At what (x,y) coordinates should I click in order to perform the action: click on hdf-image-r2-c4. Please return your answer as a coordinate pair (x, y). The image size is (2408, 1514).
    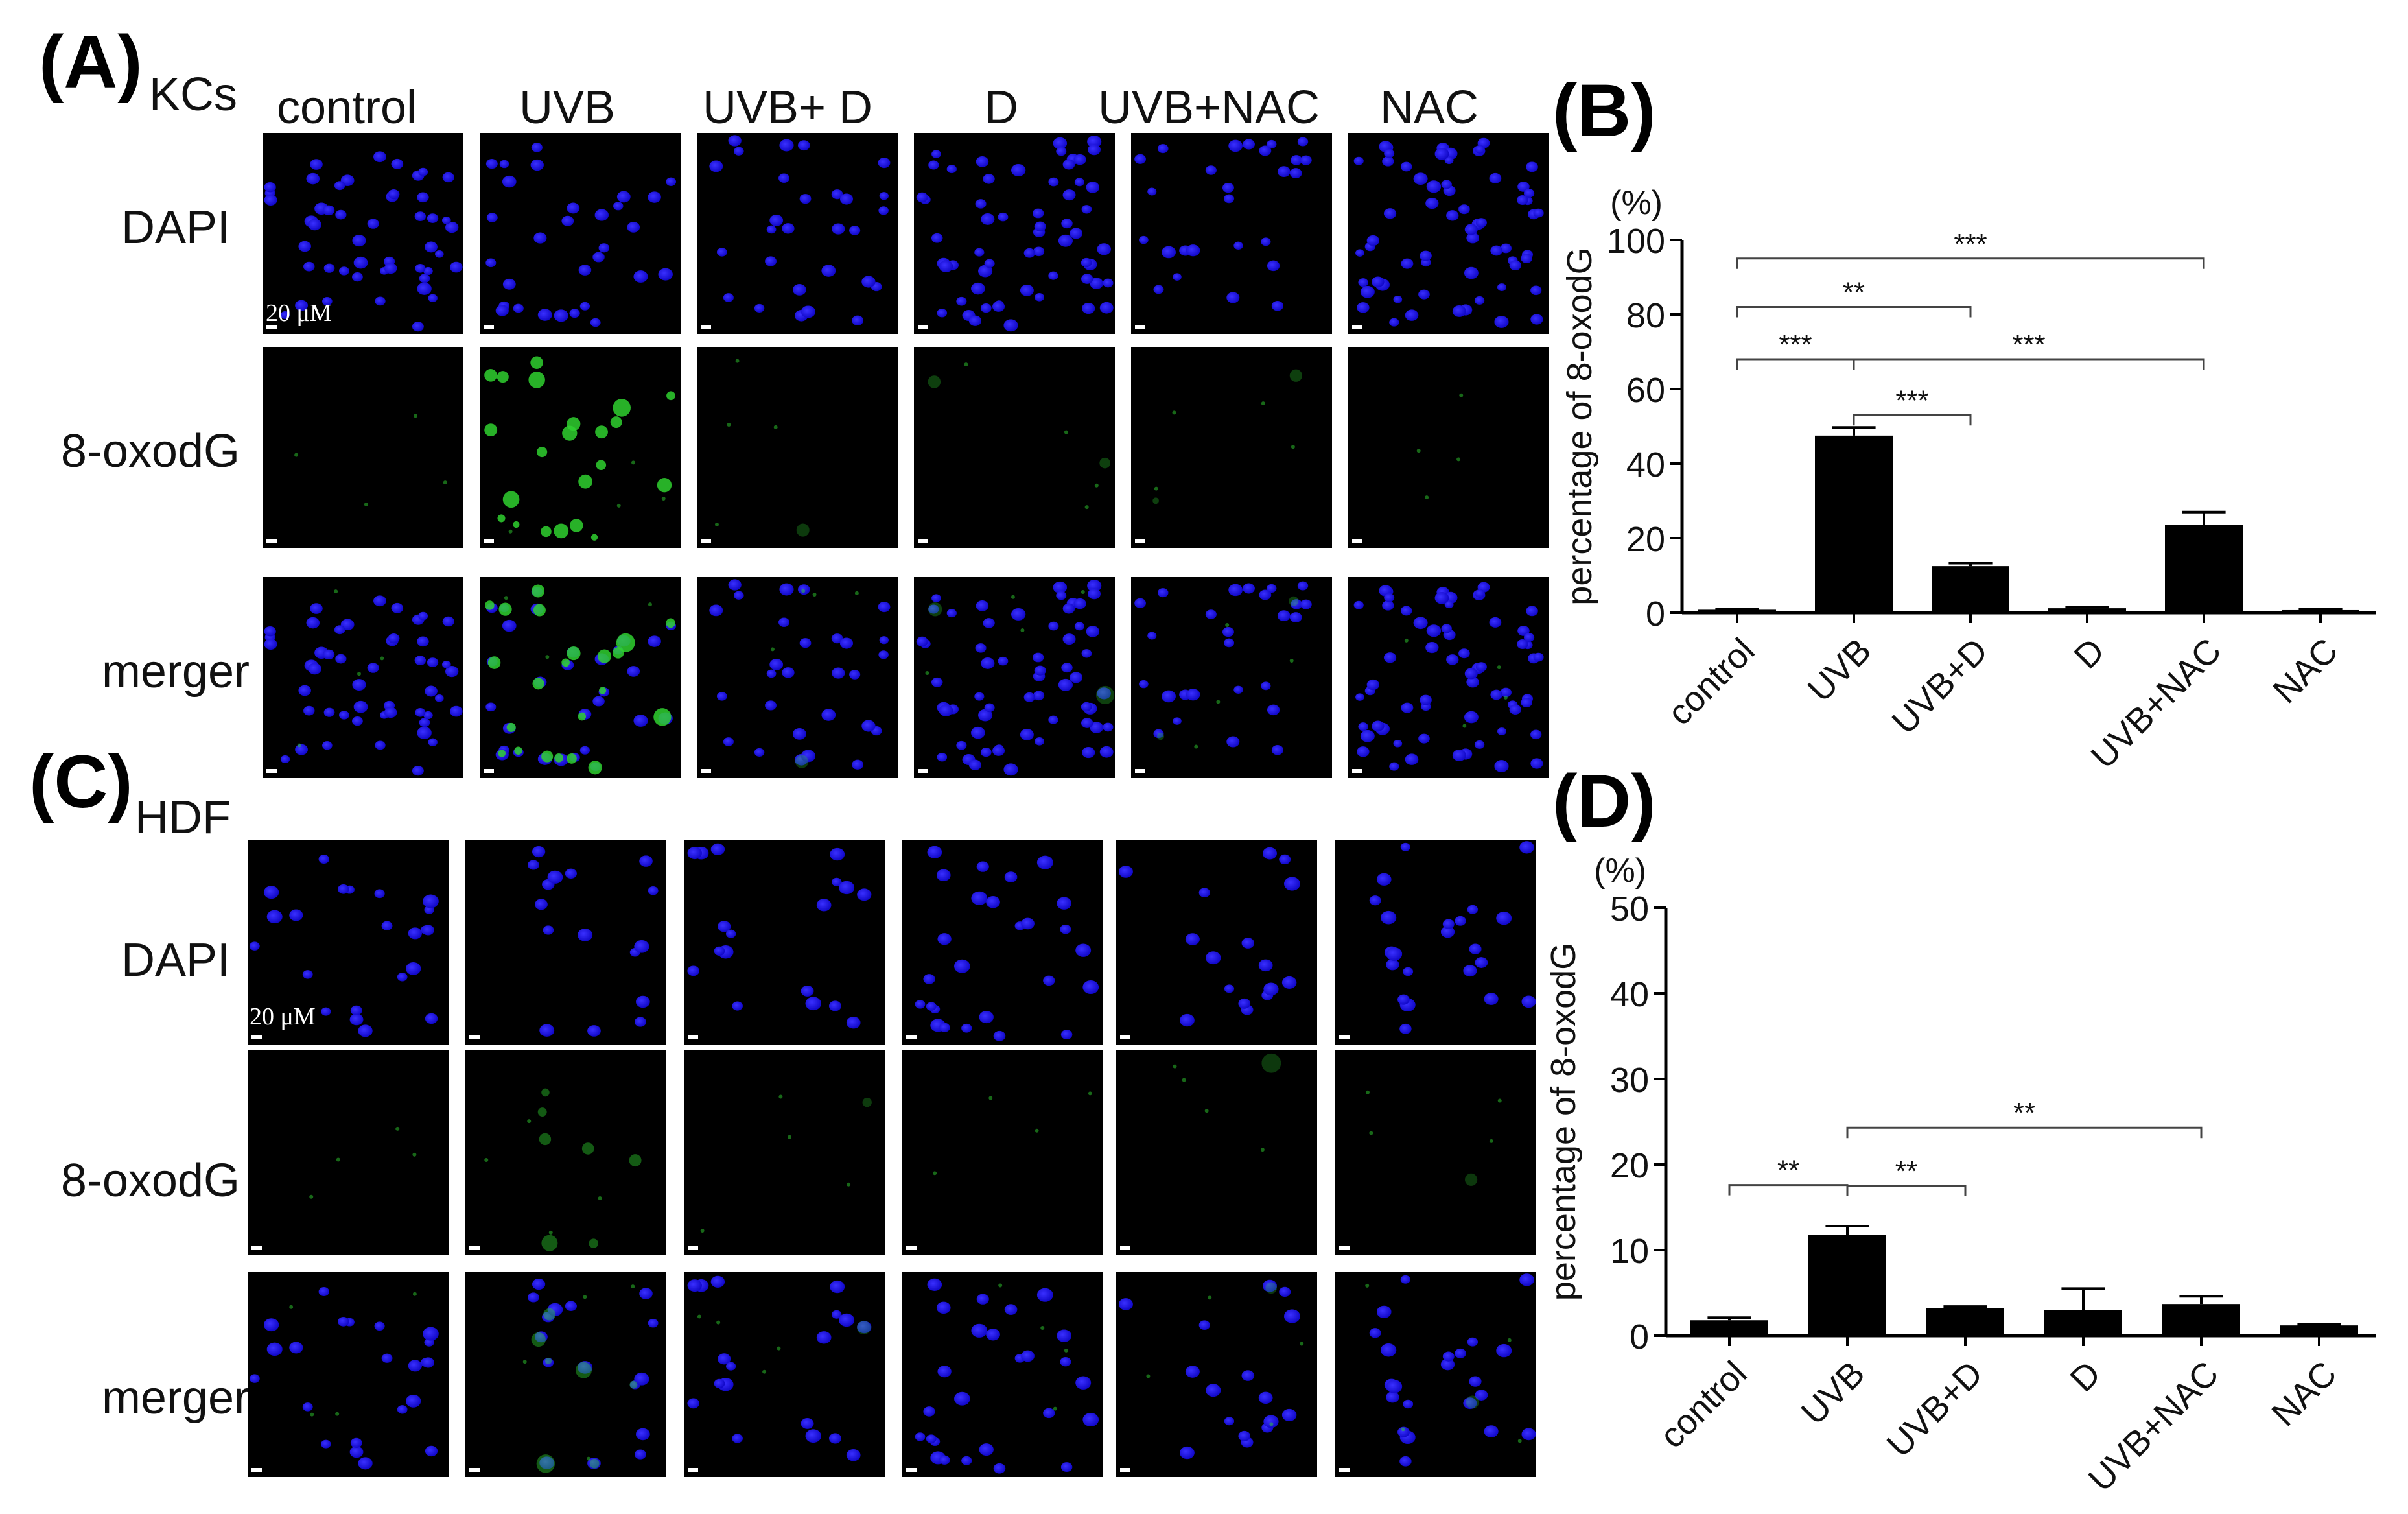
    Looking at the image, I should click on (1216, 1374).